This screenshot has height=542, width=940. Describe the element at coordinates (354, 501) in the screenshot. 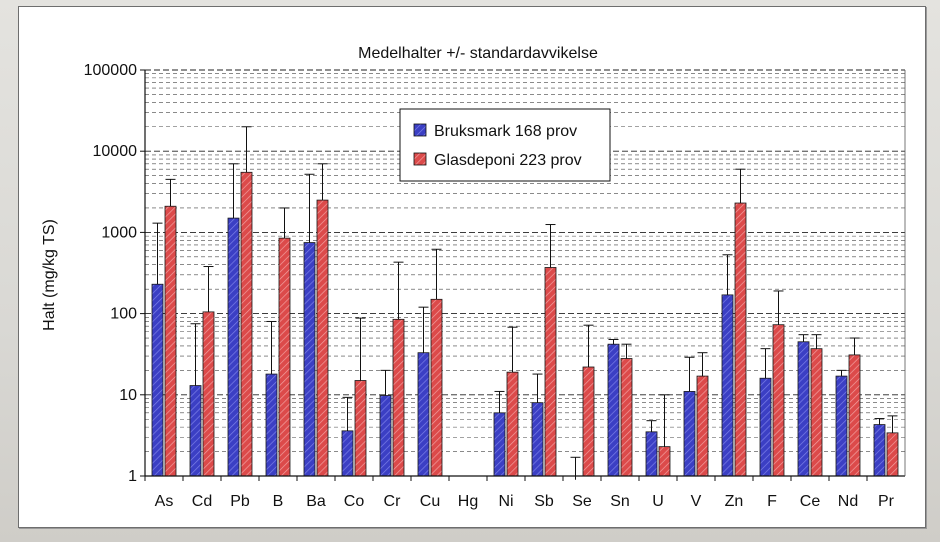

I see `x-category-label: Co` at that location.